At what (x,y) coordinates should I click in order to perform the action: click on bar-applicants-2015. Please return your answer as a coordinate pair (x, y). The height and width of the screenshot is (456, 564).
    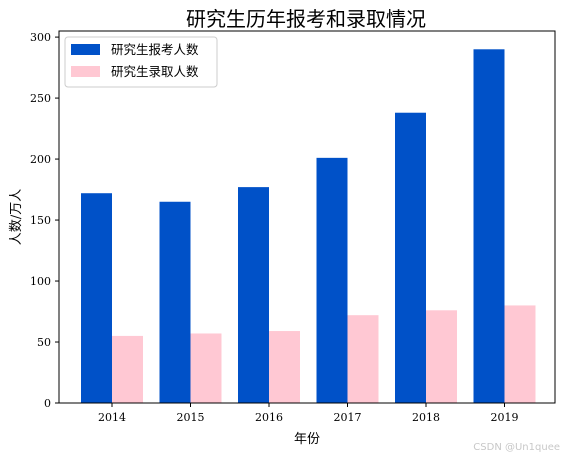
    Looking at the image, I should click on (175, 302).